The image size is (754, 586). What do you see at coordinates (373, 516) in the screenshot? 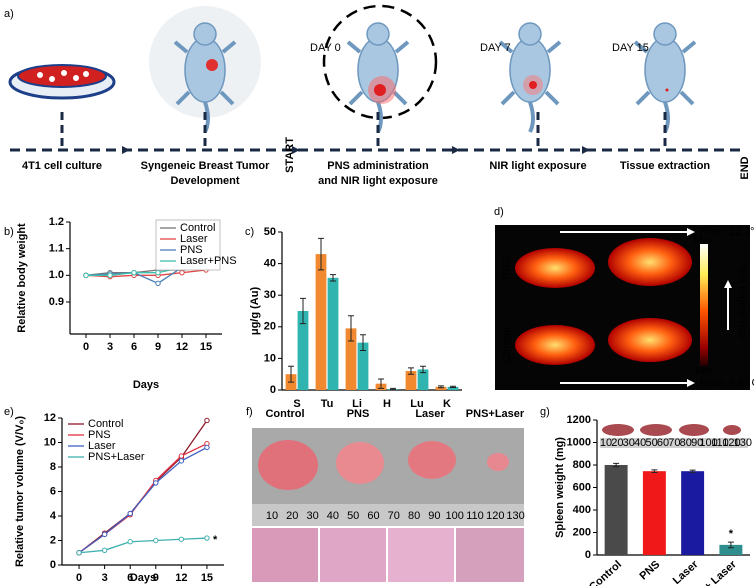
I see `ruler-label: 60` at bounding box center [373, 516].